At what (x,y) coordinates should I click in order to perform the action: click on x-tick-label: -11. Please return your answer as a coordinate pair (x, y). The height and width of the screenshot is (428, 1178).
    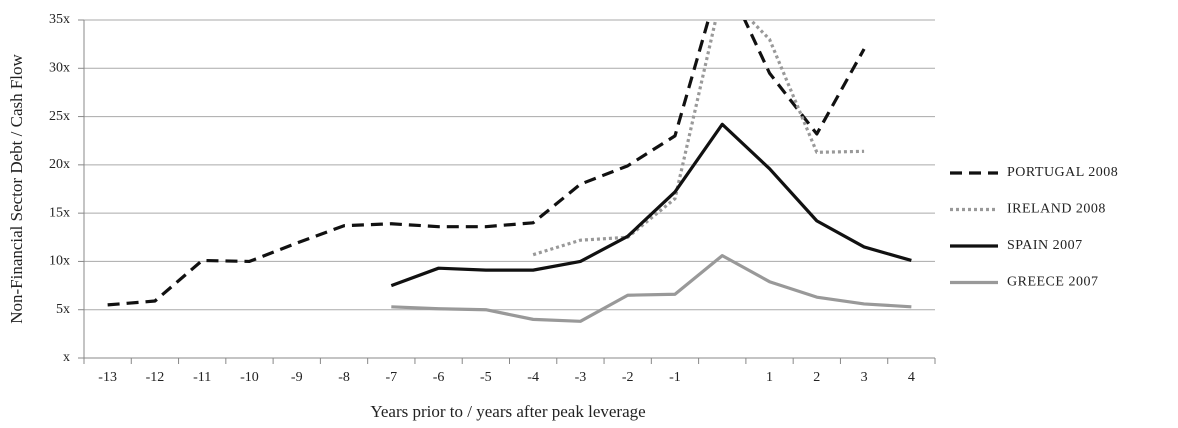
    Looking at the image, I should click on (202, 377).